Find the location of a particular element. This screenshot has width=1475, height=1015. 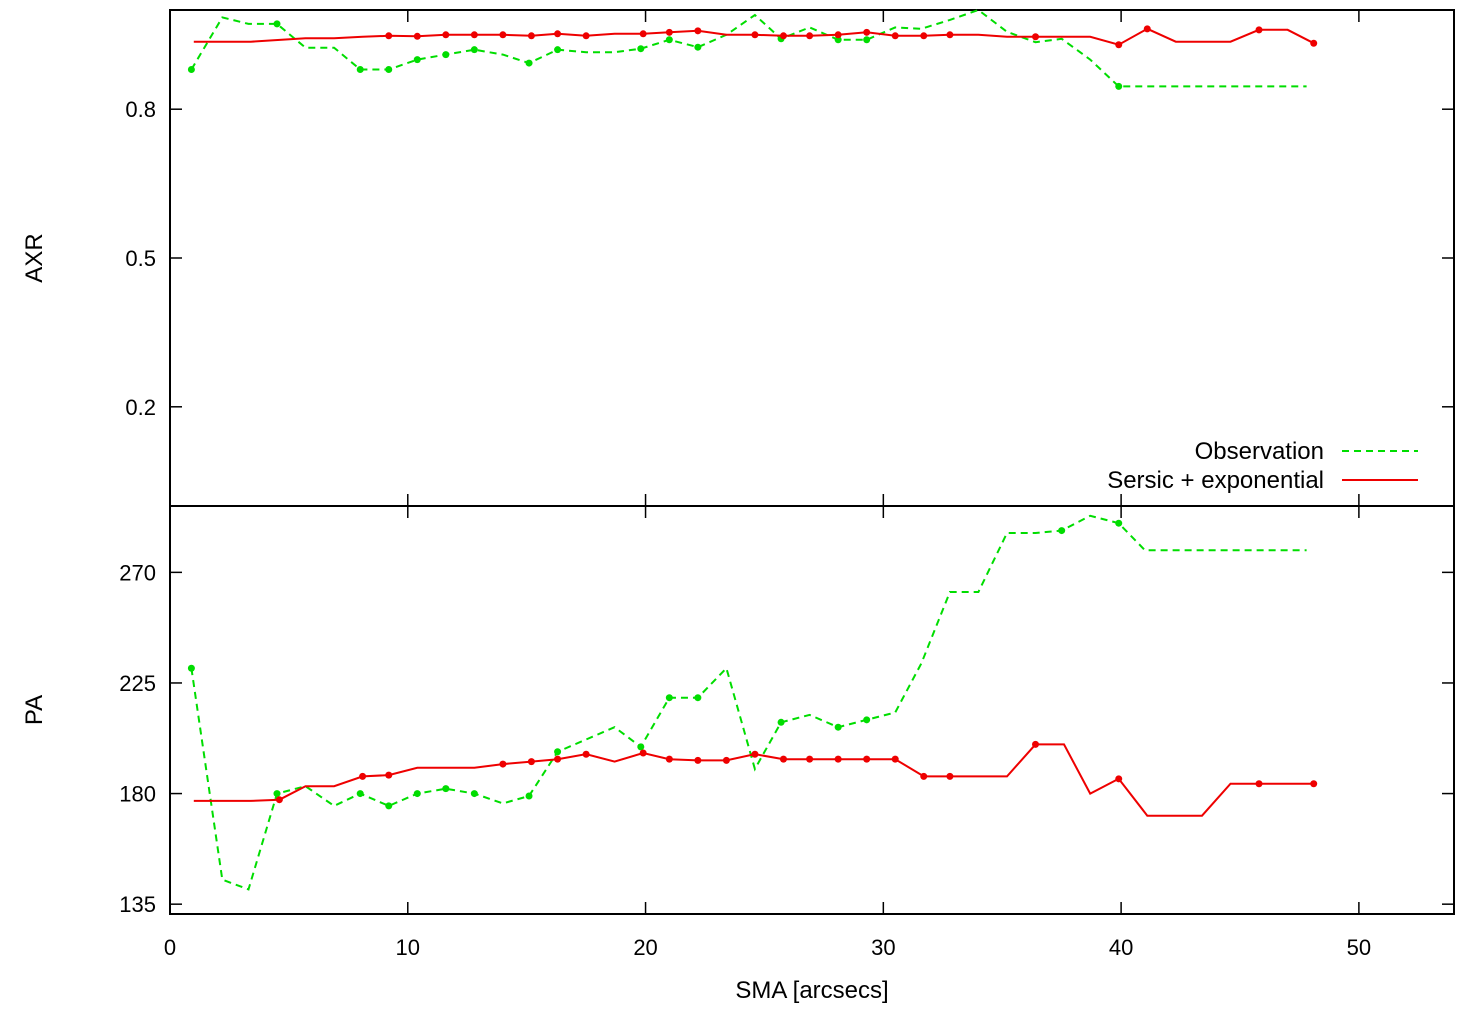

axr-y-tick-label: 0.2 is located at coordinates (140, 407).